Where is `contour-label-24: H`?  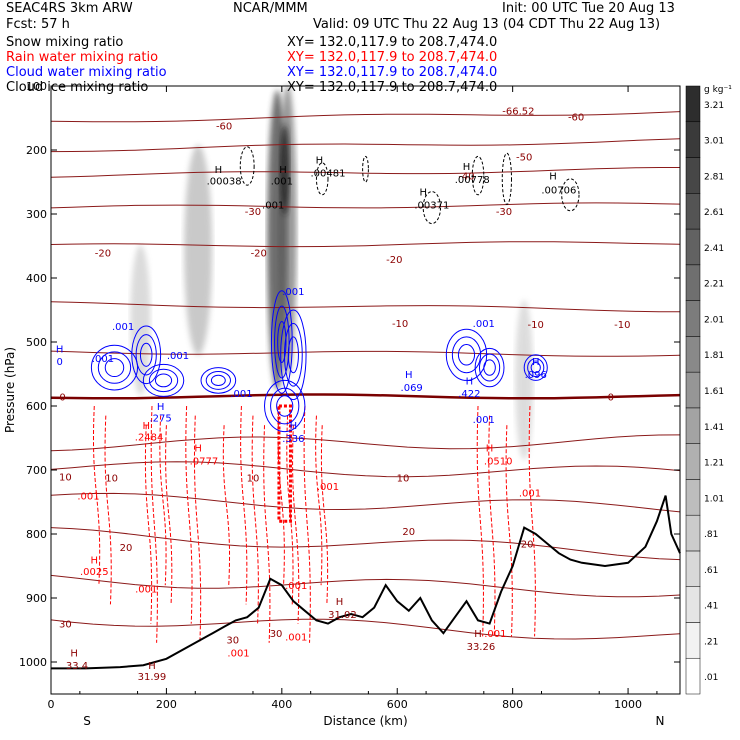
contour-label-24: H is located at coordinates (320, 161).